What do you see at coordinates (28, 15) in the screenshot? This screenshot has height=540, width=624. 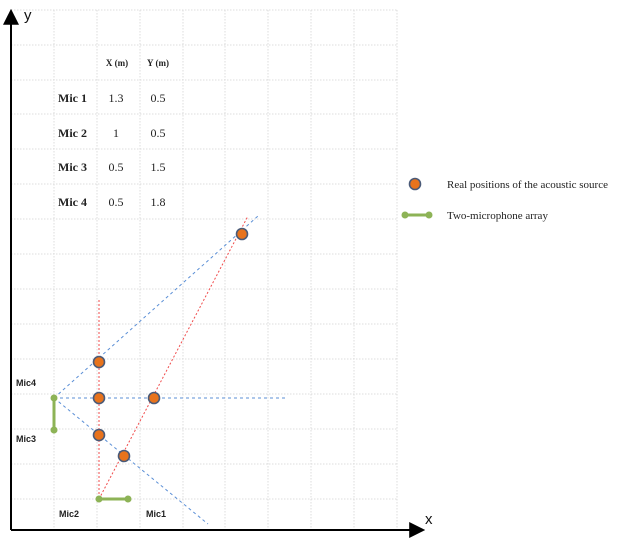 I see `y-axis-label: y` at bounding box center [28, 15].